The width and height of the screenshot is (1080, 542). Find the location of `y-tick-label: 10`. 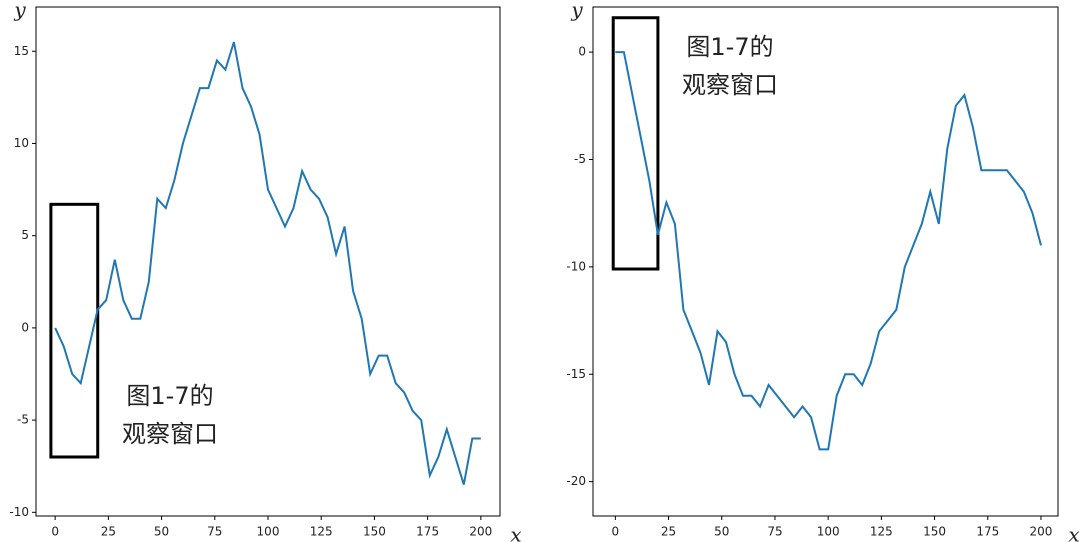

y-tick-label: 10 is located at coordinates (21, 143).